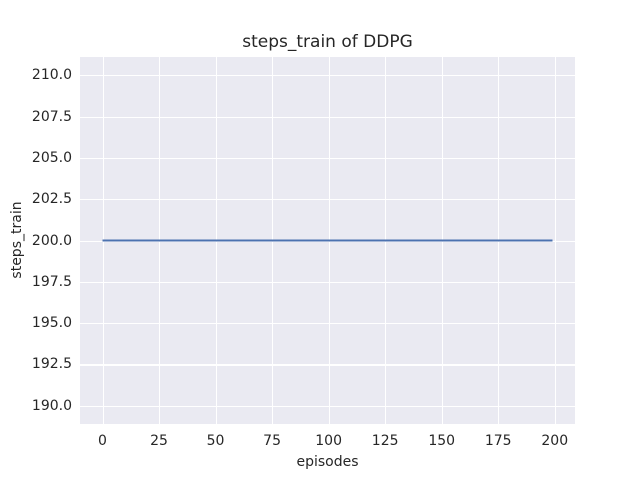 This screenshot has height=480, width=640. I want to click on x-tick-label: 175, so click(498, 441).